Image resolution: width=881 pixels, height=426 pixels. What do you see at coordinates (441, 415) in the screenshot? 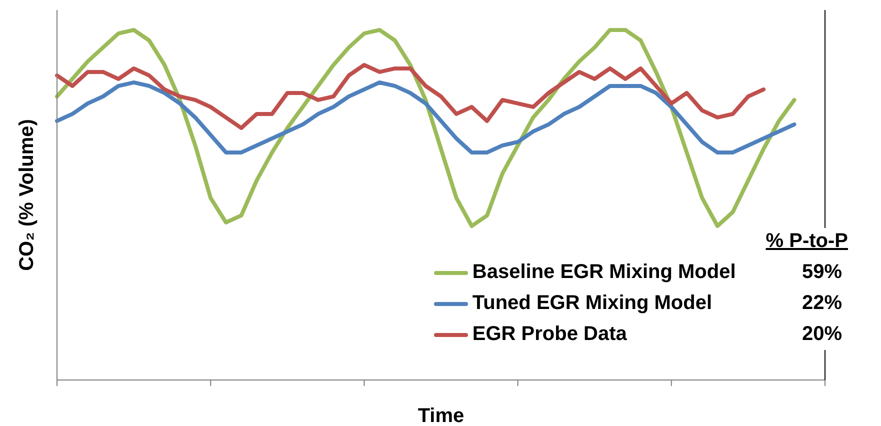
I see `x-axis-title: Time` at bounding box center [441, 415].